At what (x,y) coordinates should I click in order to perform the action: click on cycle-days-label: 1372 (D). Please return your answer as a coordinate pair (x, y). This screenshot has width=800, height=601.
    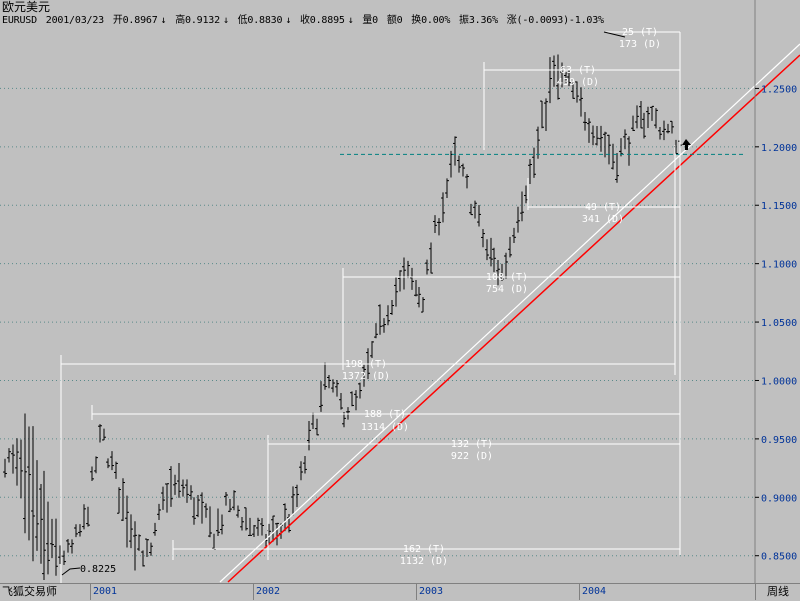
    Looking at the image, I should click on (366, 376).